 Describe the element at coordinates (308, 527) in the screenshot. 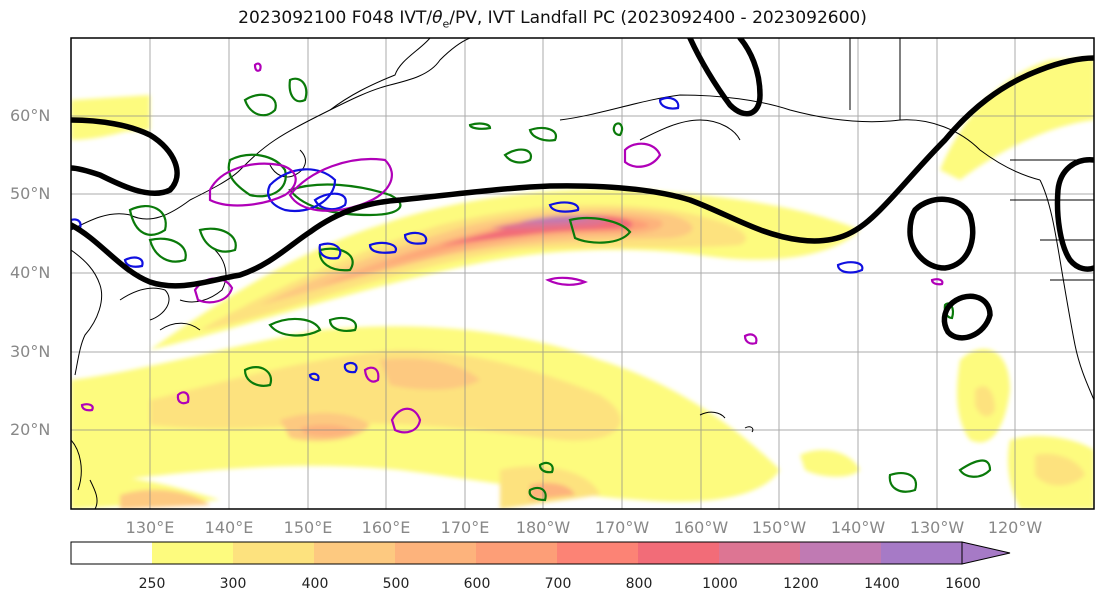

I see `lon-label: 150°E` at that location.